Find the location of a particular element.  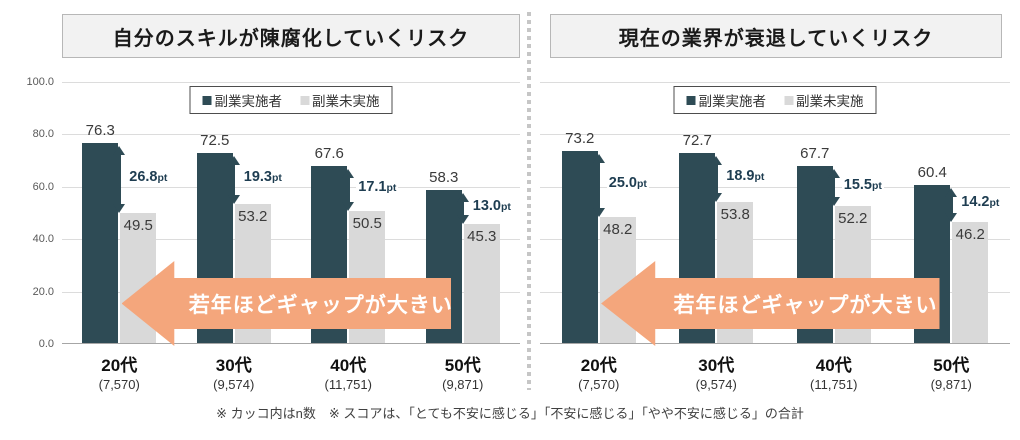

bar-value-label: 67.6 is located at coordinates (329, 153).